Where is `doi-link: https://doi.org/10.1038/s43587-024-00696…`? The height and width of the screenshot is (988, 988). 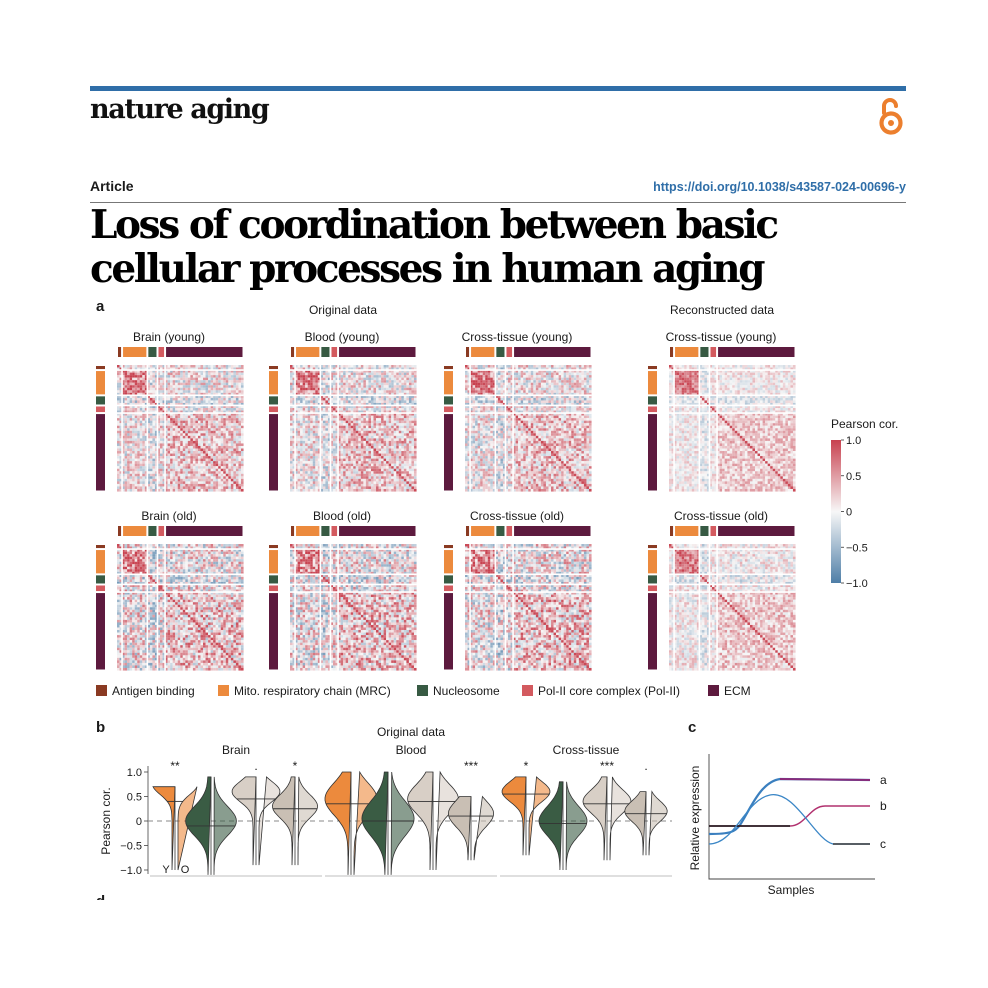 doi-link: https://doi.org/10.1038/s43587-024-00696… is located at coordinates (779, 187).